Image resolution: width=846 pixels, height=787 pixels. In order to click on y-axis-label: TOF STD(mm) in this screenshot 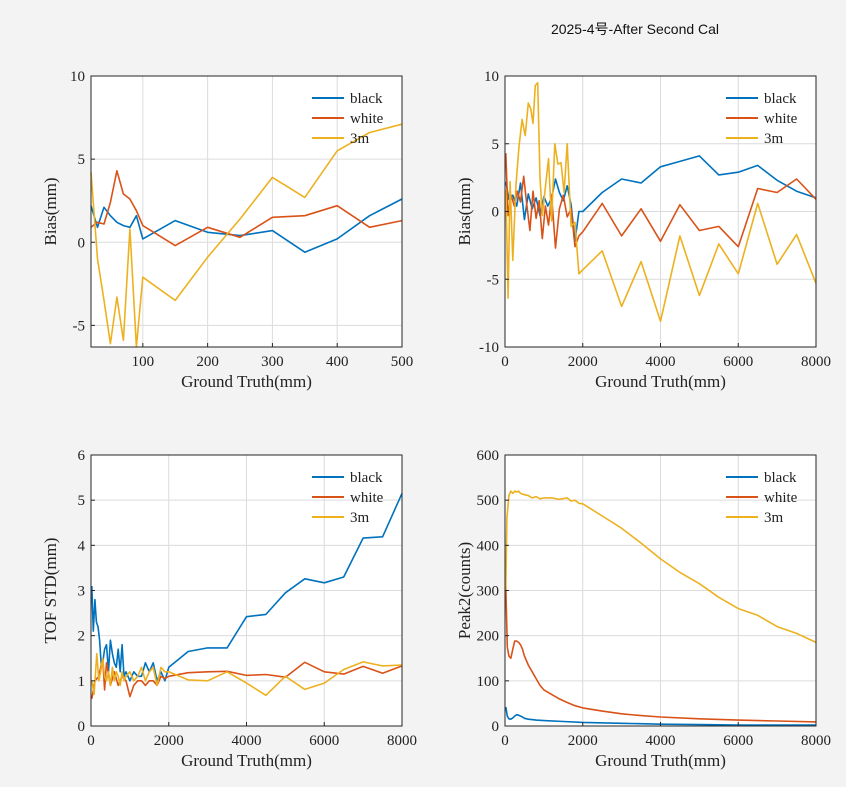, I will do `click(50, 591)`.